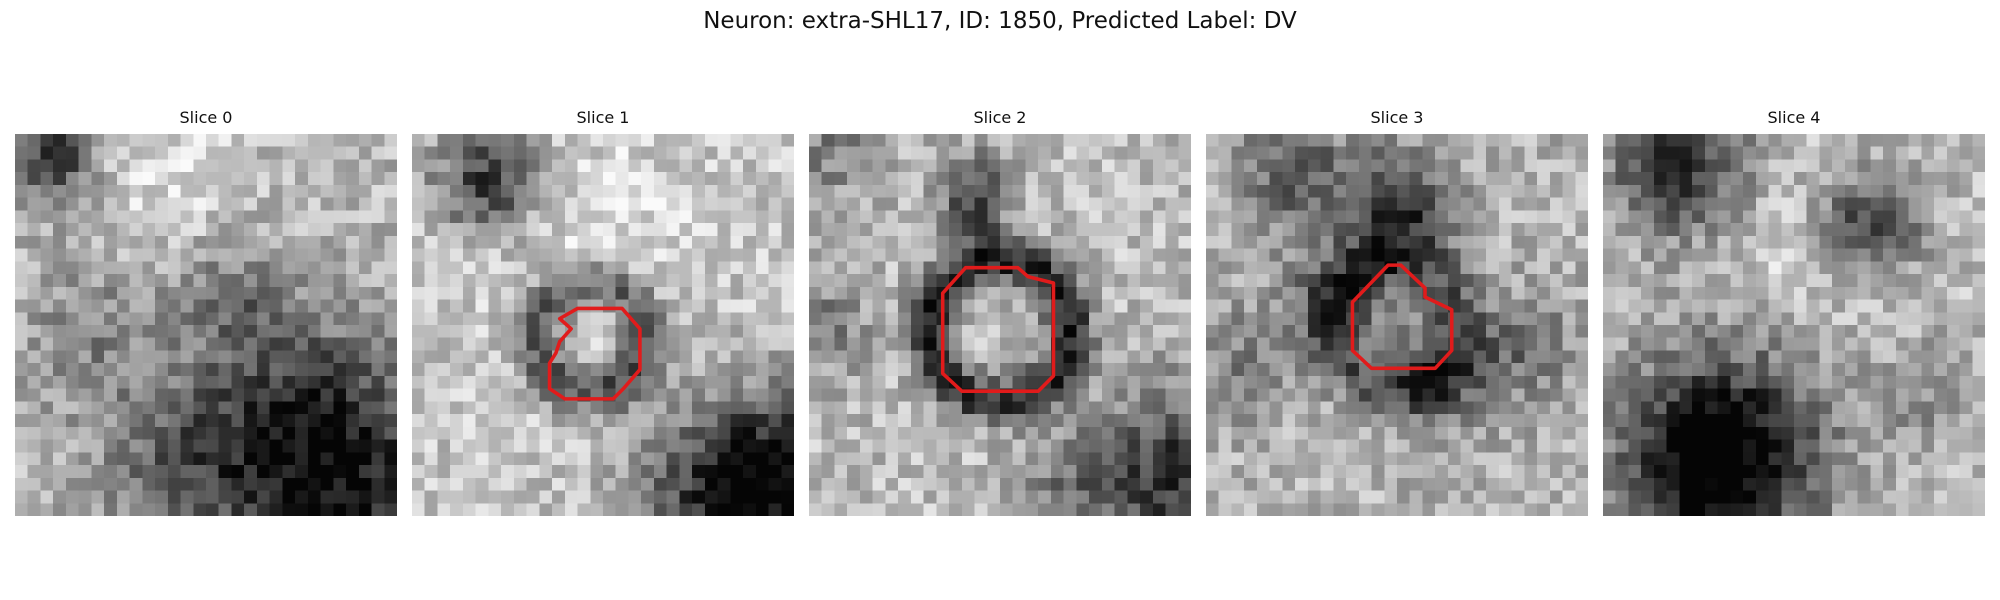  I want to click on slice-title-2: Slice 2, so click(1000, 117).